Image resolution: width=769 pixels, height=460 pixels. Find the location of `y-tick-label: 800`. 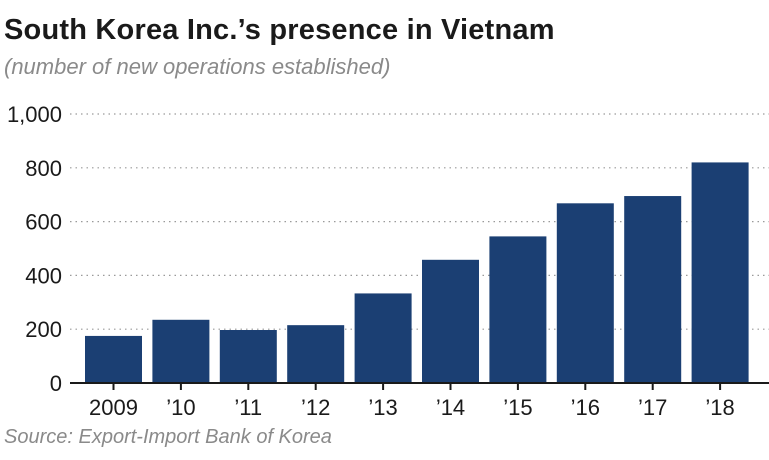

y-tick-label: 800 is located at coordinates (43, 168).